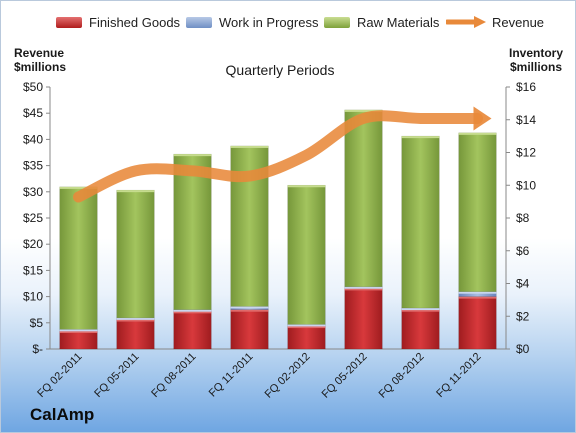  I want to click on left-axis-title-line2: $millions, so click(40, 67).